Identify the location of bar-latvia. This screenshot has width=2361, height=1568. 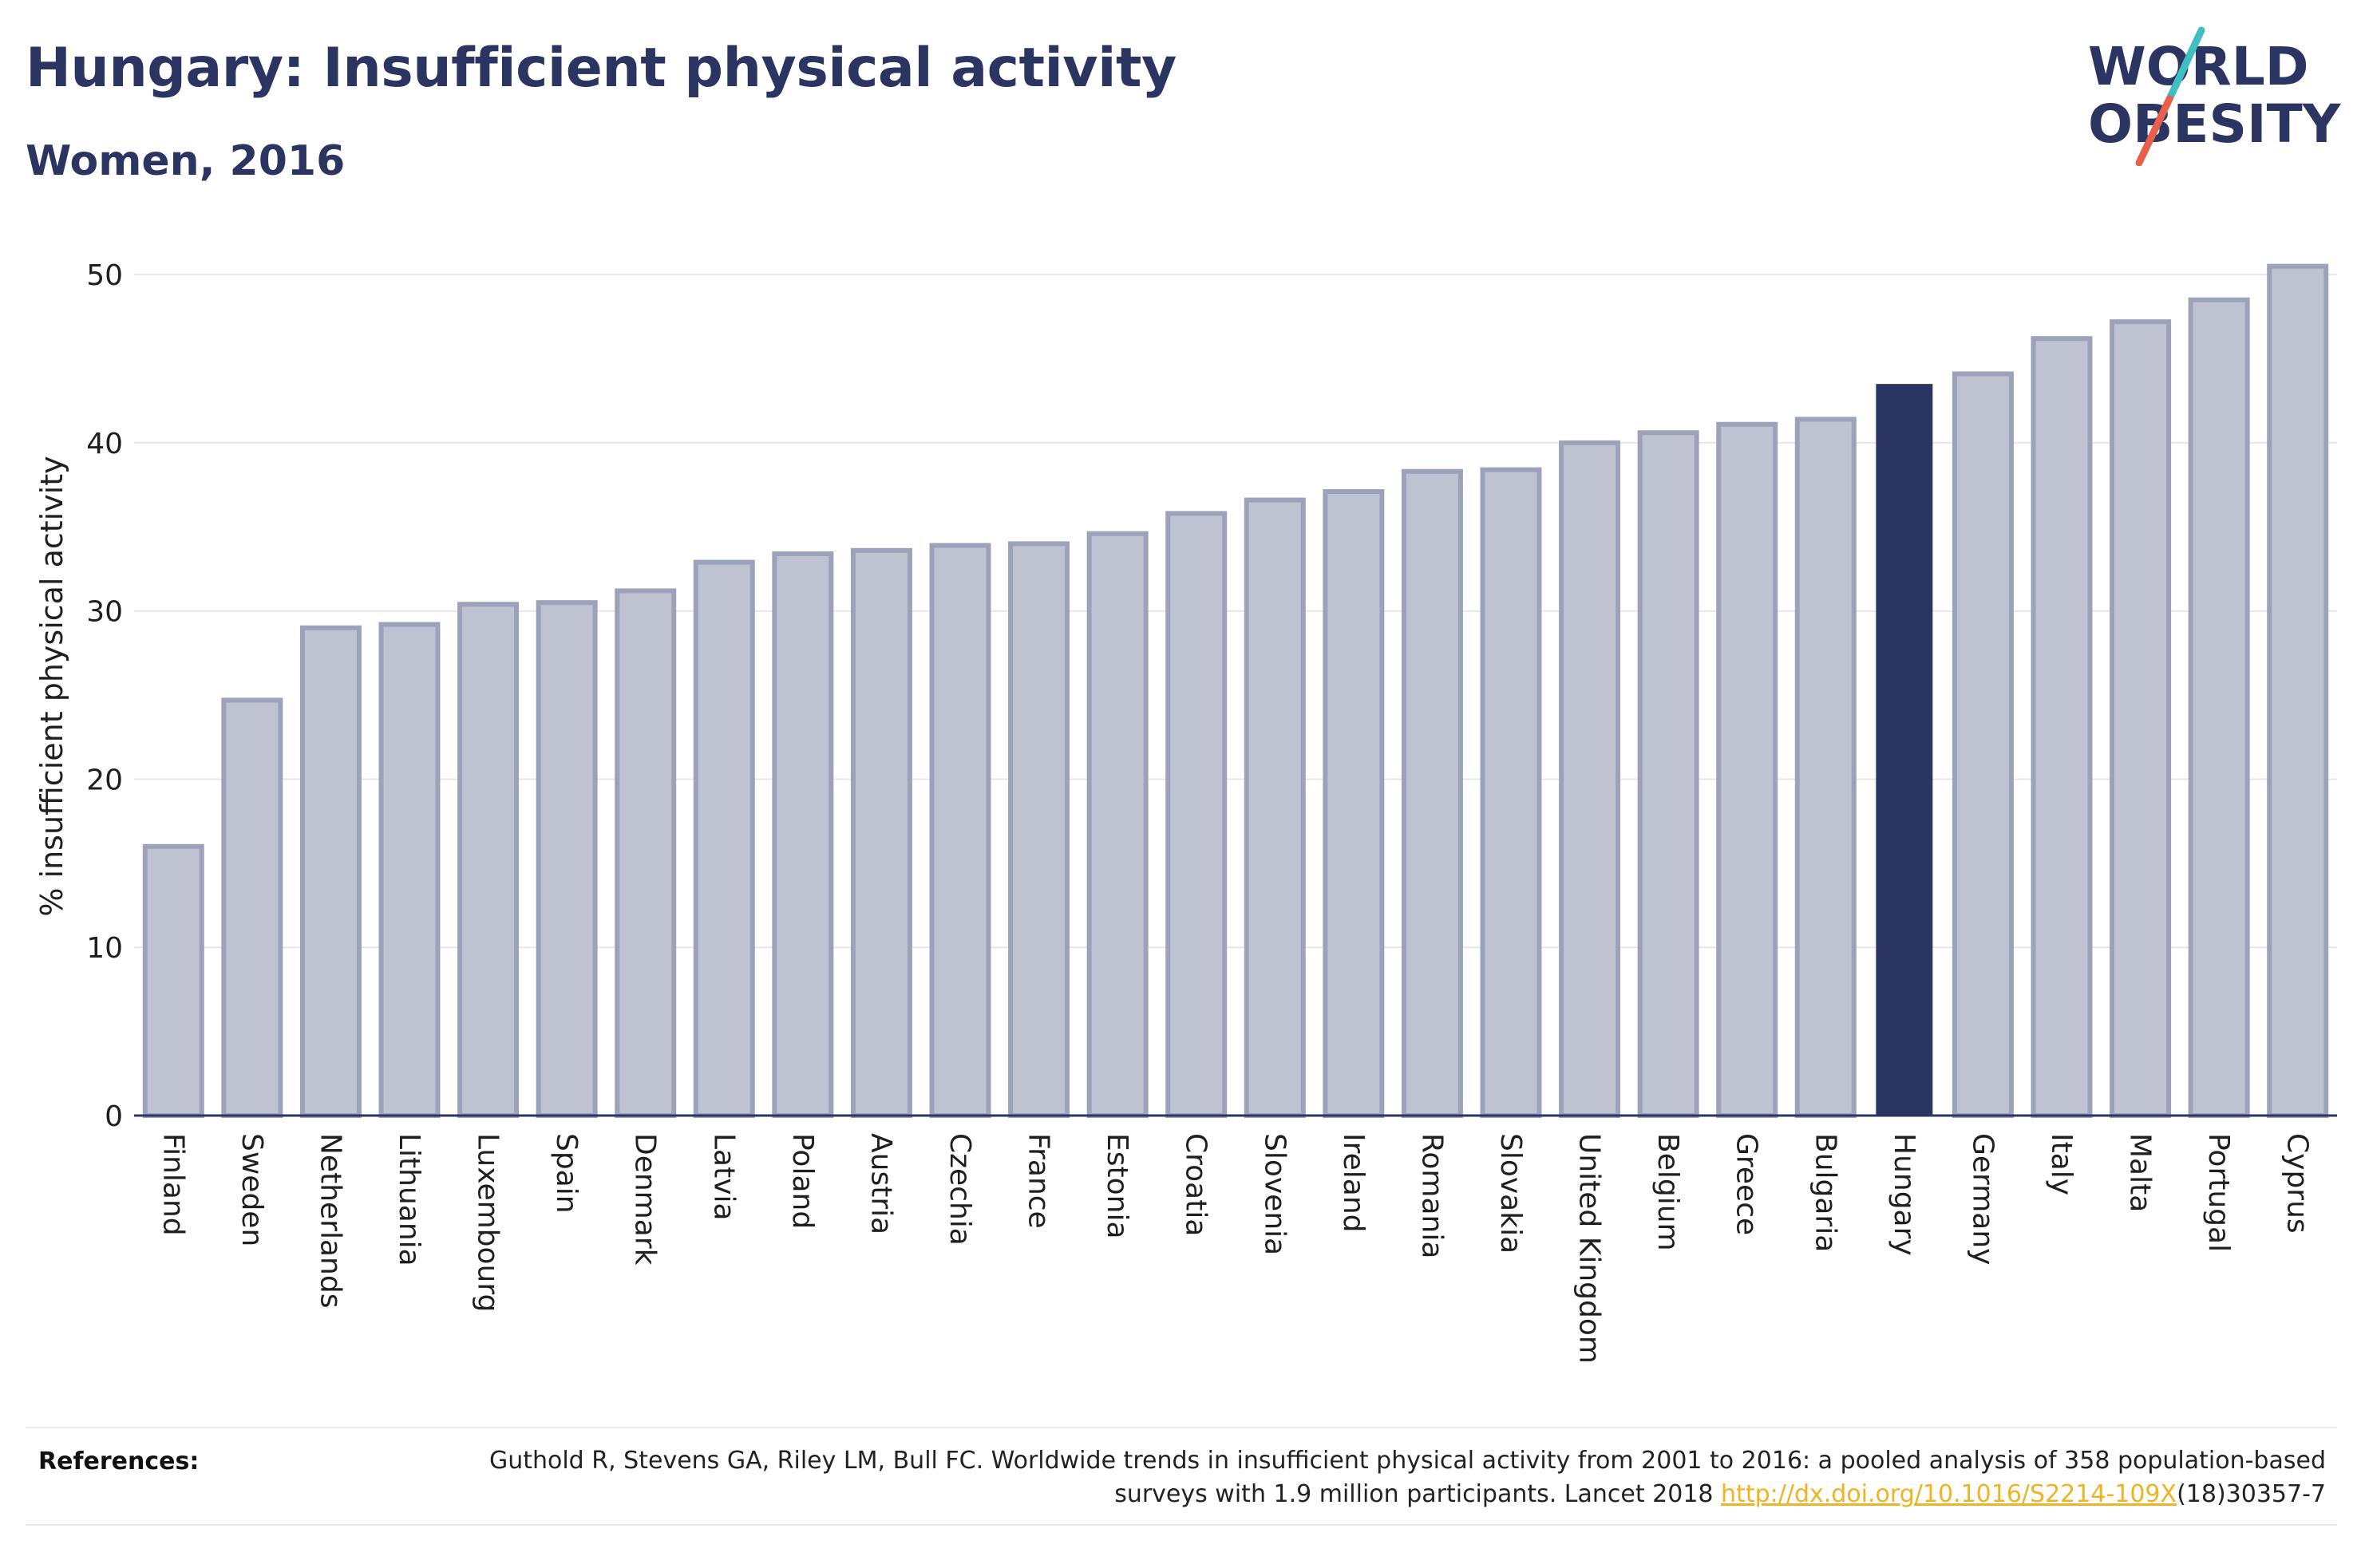
(724, 838).